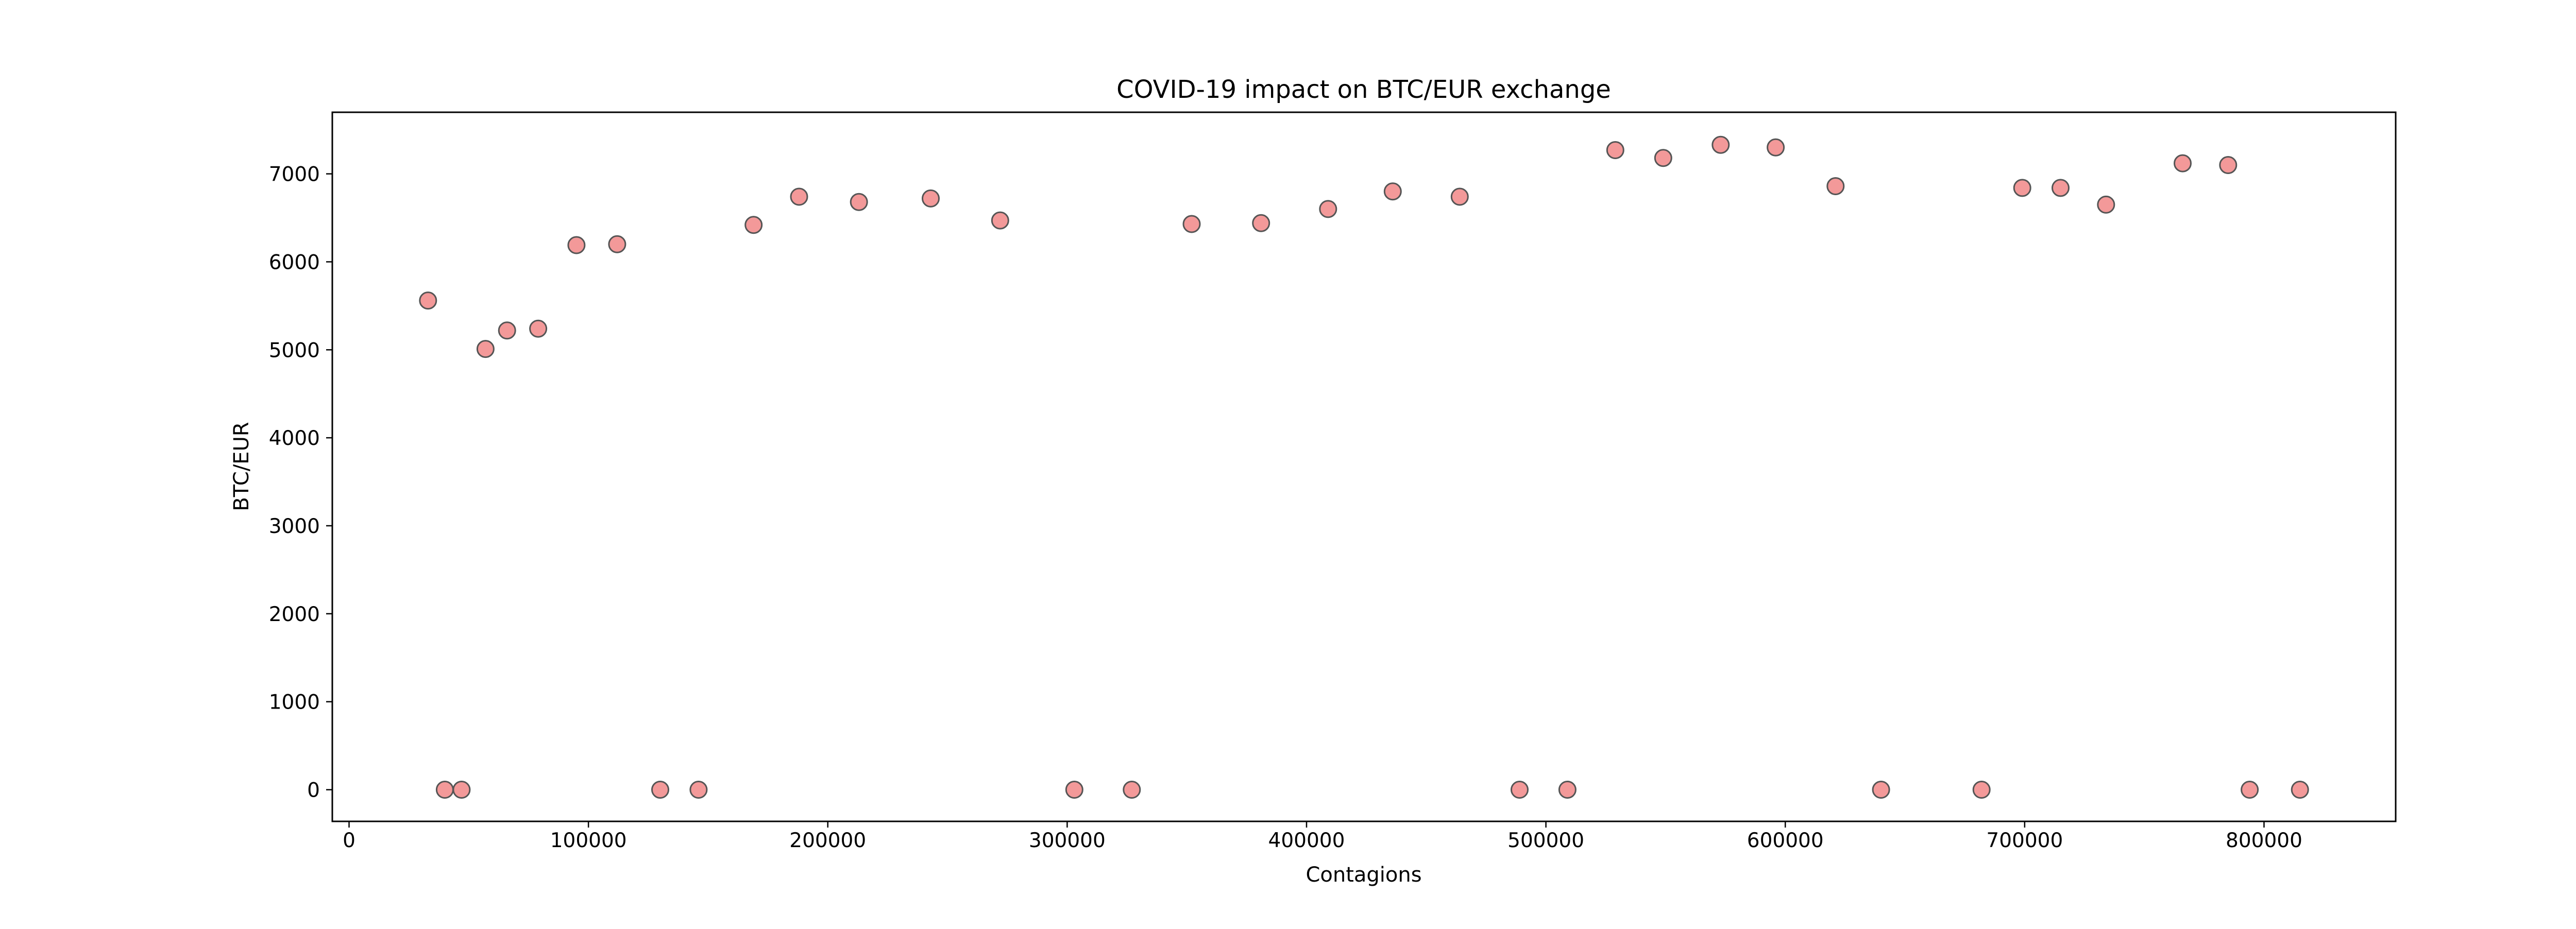  What do you see at coordinates (2024, 840) in the screenshot?
I see `x-tick-label: 700000` at bounding box center [2024, 840].